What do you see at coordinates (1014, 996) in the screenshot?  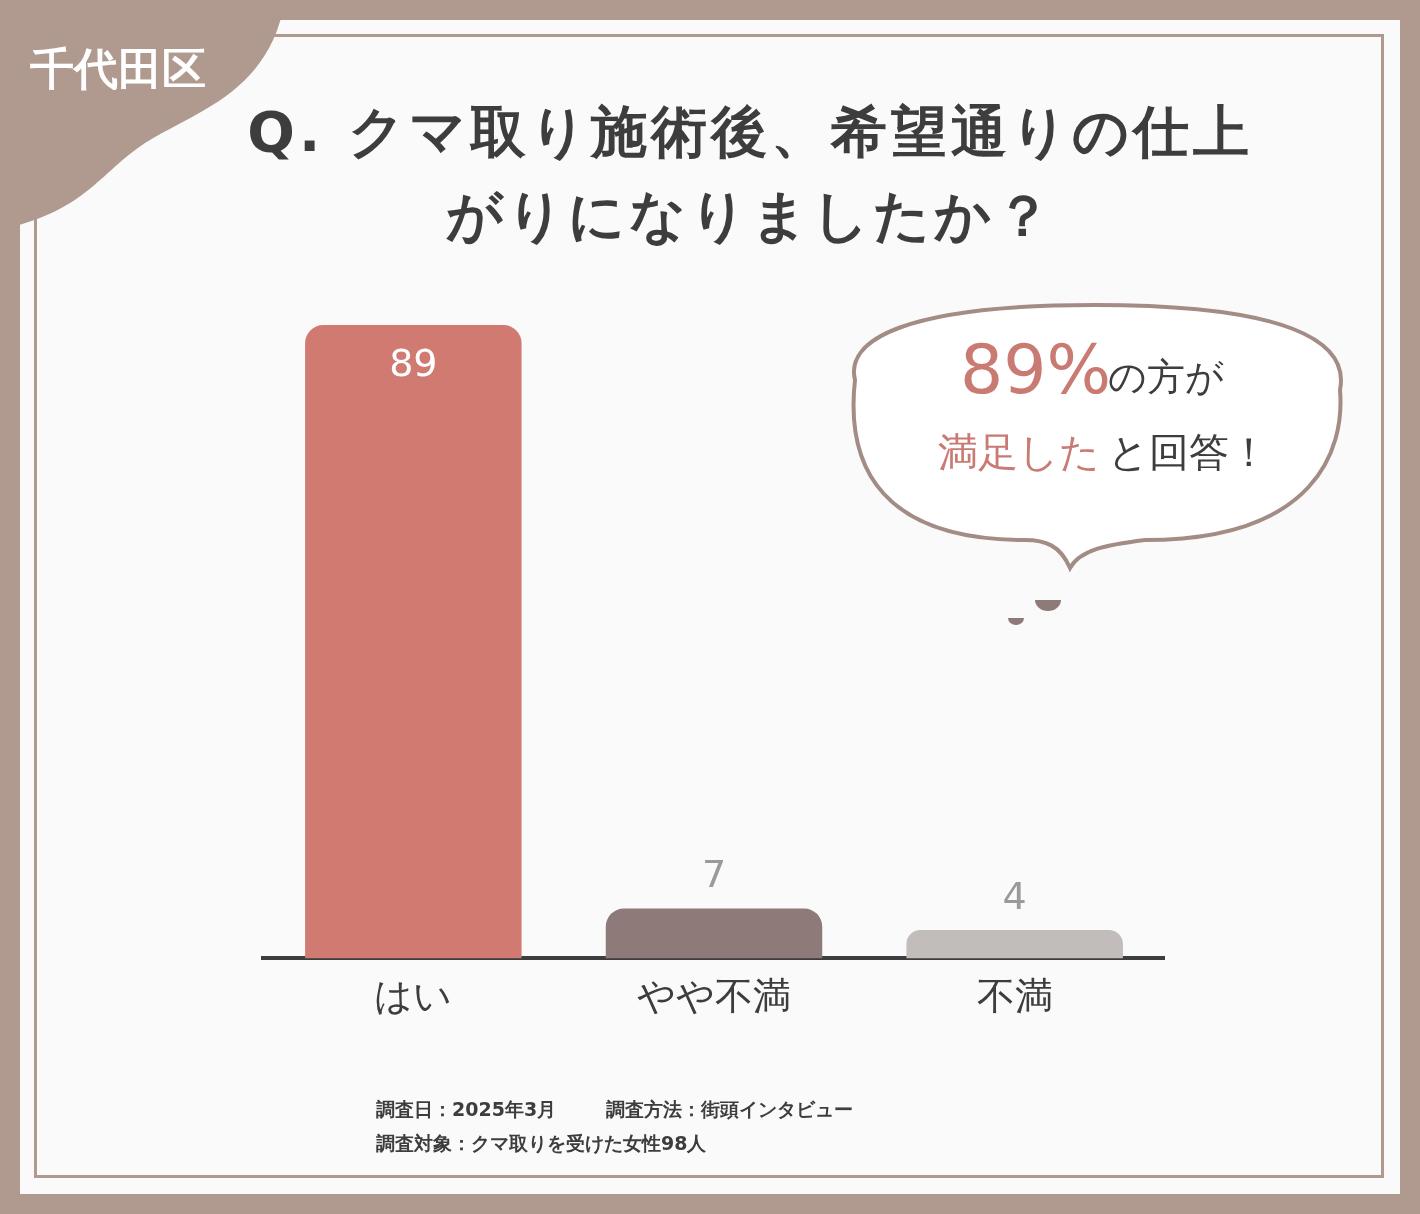 I see `x-tick-label: 不満` at bounding box center [1014, 996].